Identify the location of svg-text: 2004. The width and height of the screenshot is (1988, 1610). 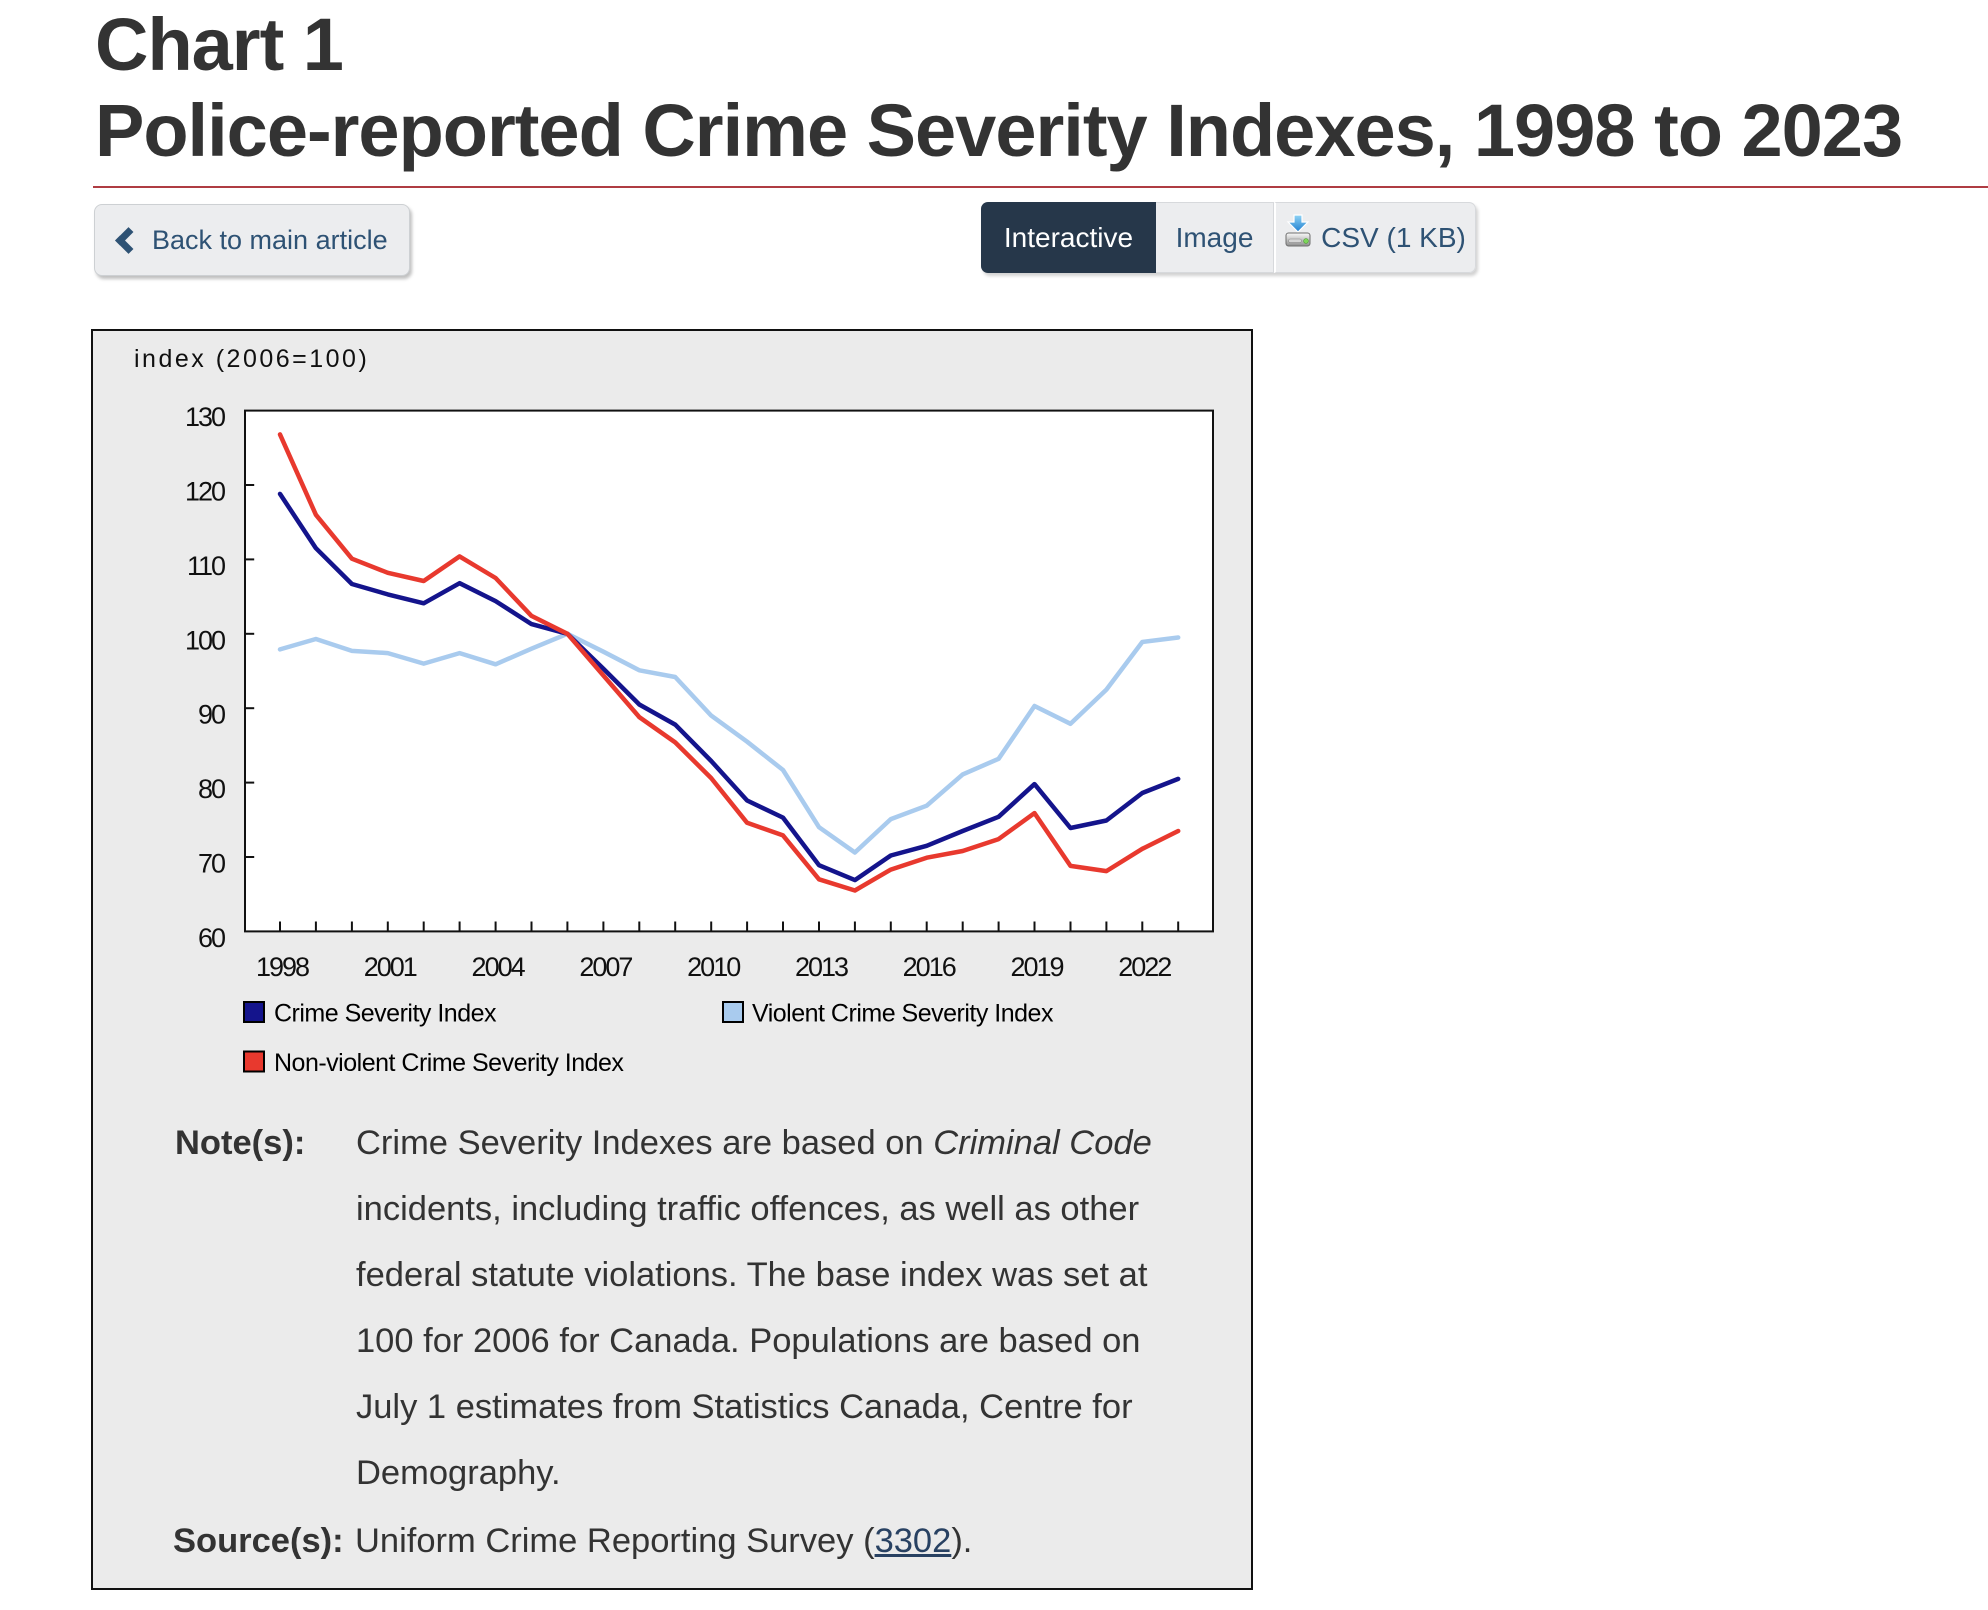
(499, 967).